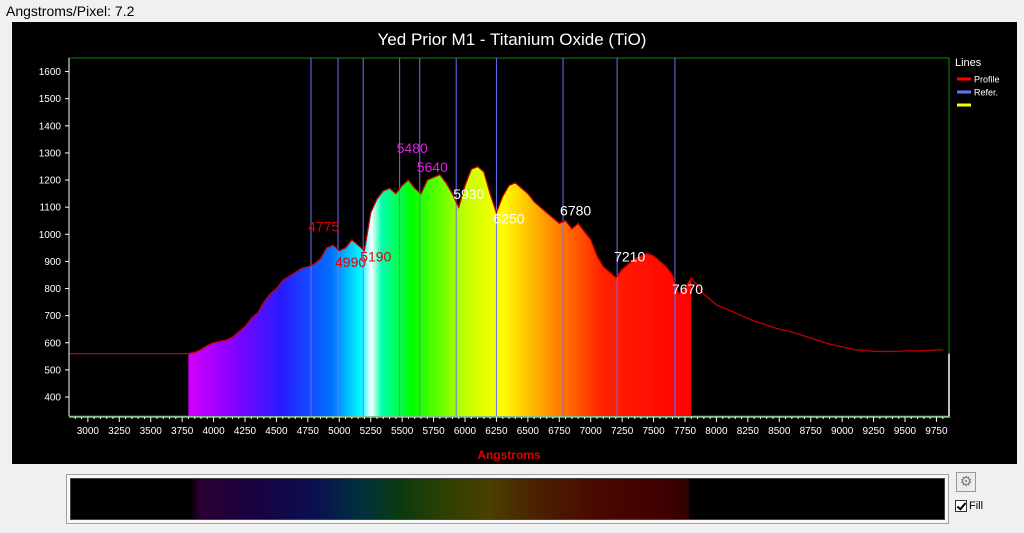  I want to click on annotation-label: 6780, so click(575, 210).